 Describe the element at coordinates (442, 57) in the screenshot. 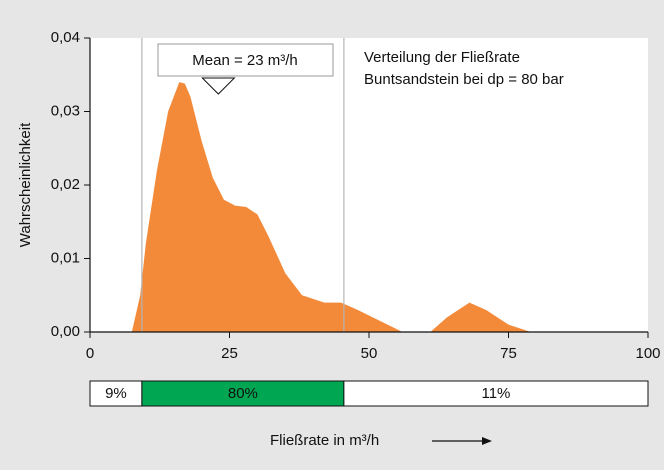

I see `note: Verteilung der Fließrate` at that location.